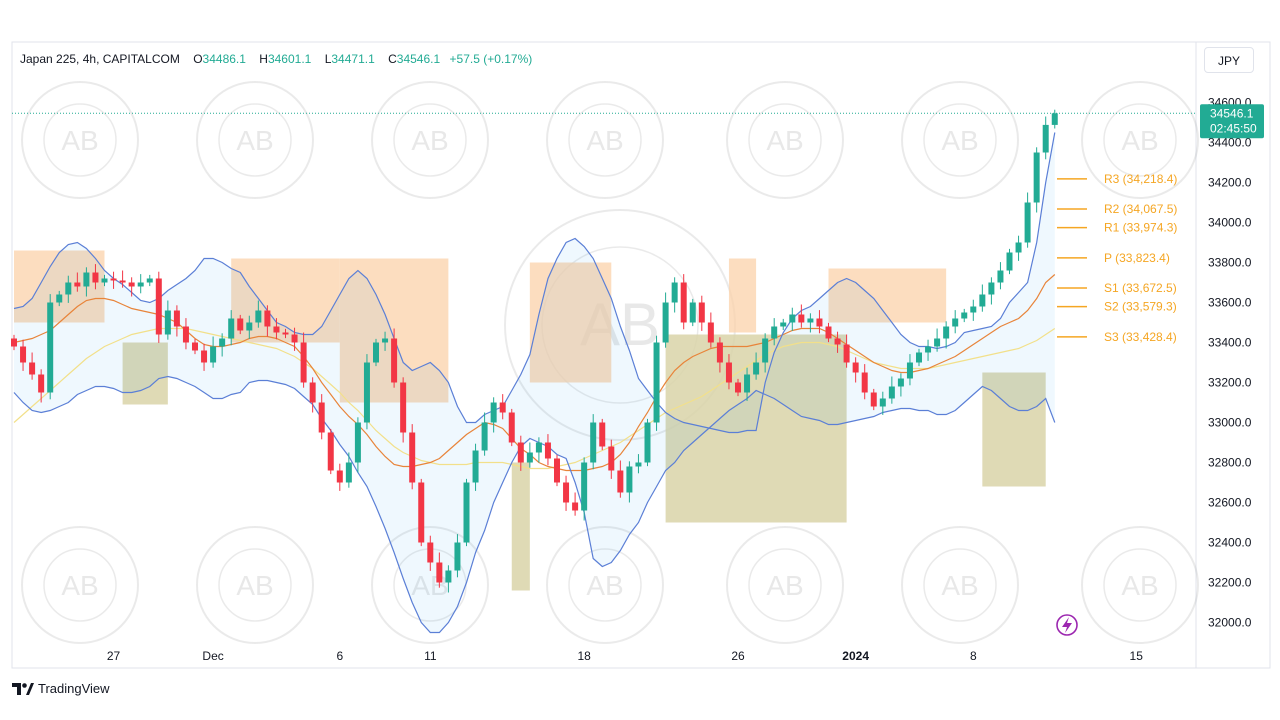 This screenshot has height=720, width=1280. I want to click on price-axis-tick: 32200.0, so click(1230, 583).